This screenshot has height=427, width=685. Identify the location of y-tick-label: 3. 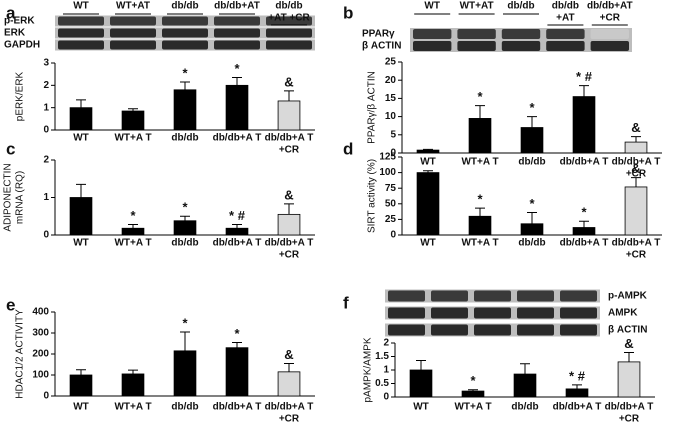
(46, 63).